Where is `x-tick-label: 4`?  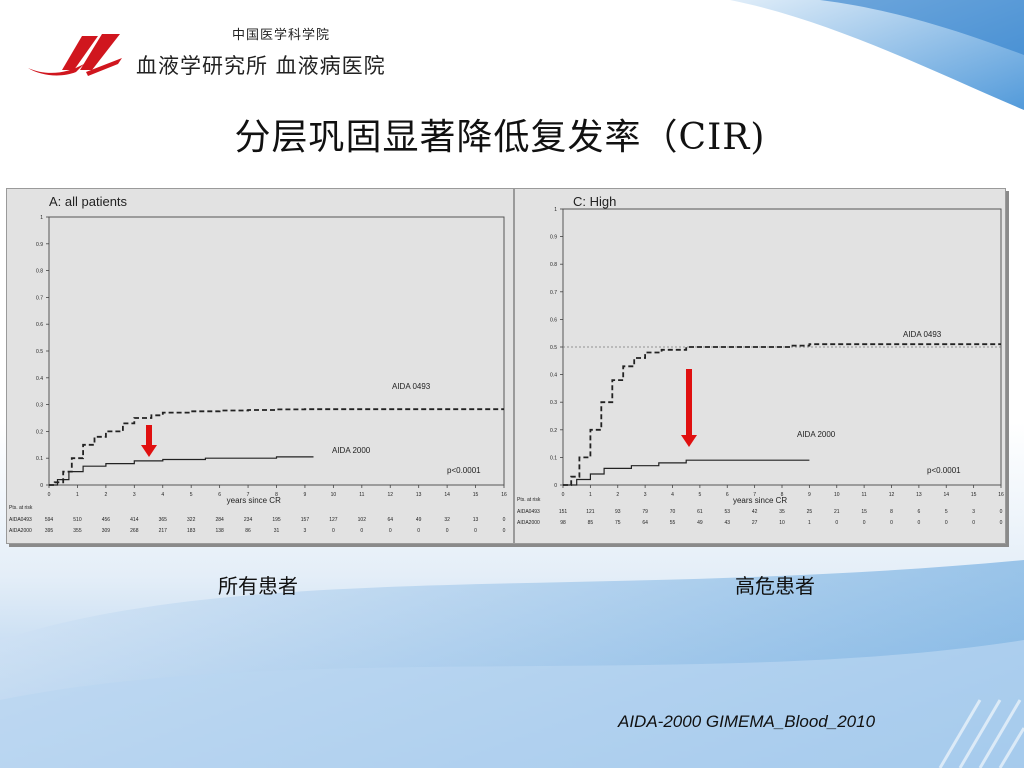 x-tick-label: 4 is located at coordinates (672, 495).